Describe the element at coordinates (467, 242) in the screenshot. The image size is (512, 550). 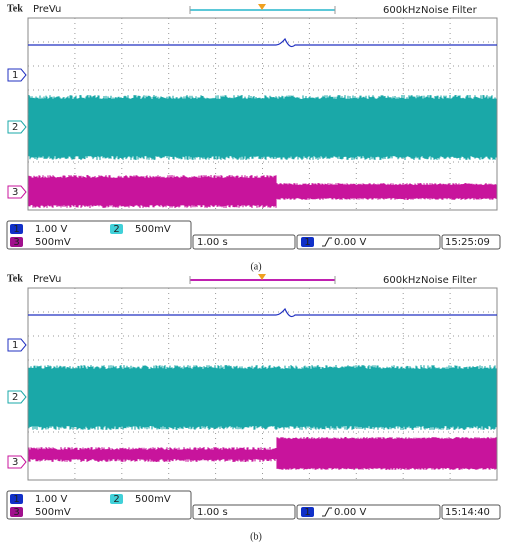
I see `clock: 15:25:09` at that location.